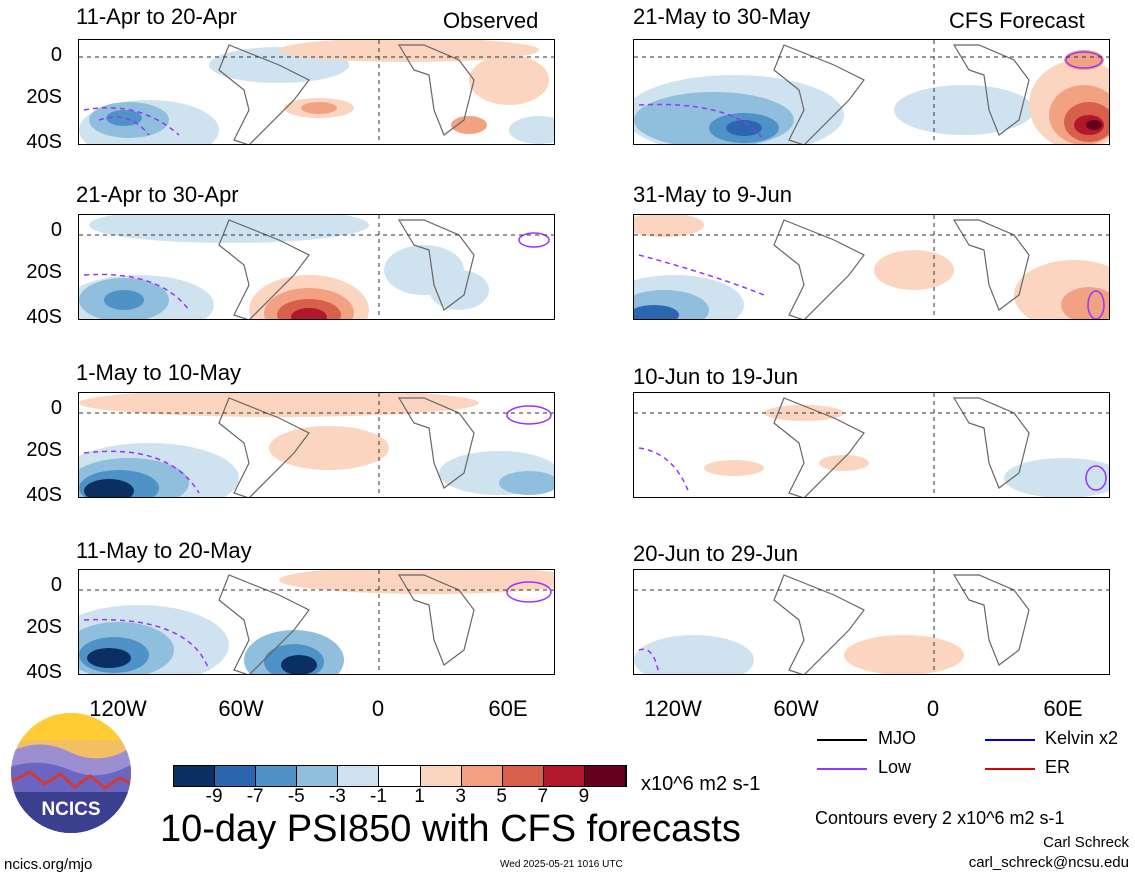  What do you see at coordinates (716, 553) in the screenshot?
I see `panel-title: 20-Jun to 29-Jun` at bounding box center [716, 553].